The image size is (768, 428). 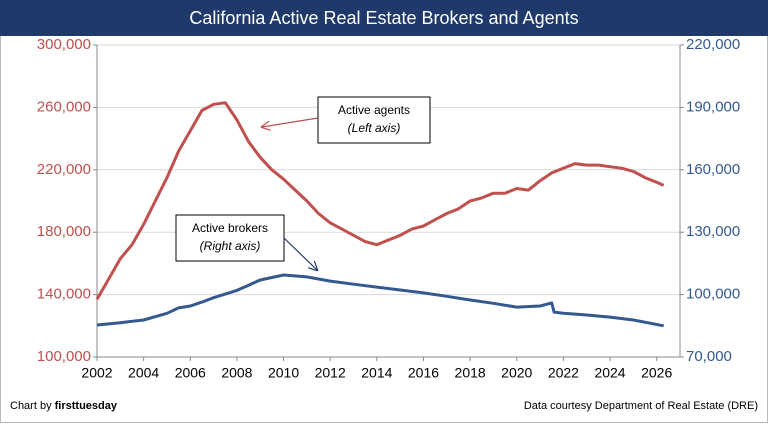 What do you see at coordinates (230, 246) in the screenshot?
I see `annotation-note: (Right axis)` at bounding box center [230, 246].